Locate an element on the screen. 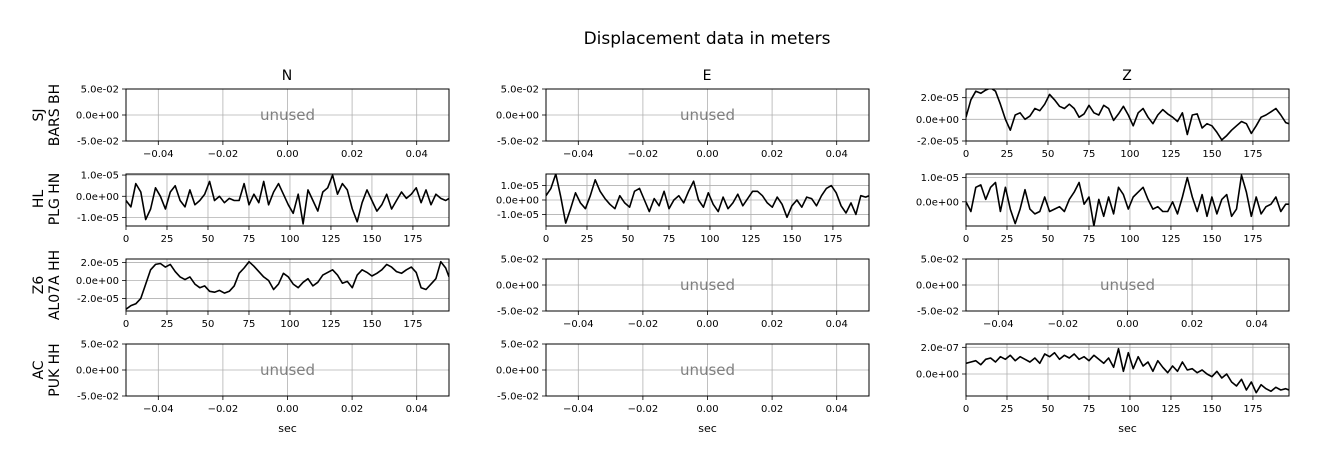  column-title-z: Z is located at coordinates (1127, 76).